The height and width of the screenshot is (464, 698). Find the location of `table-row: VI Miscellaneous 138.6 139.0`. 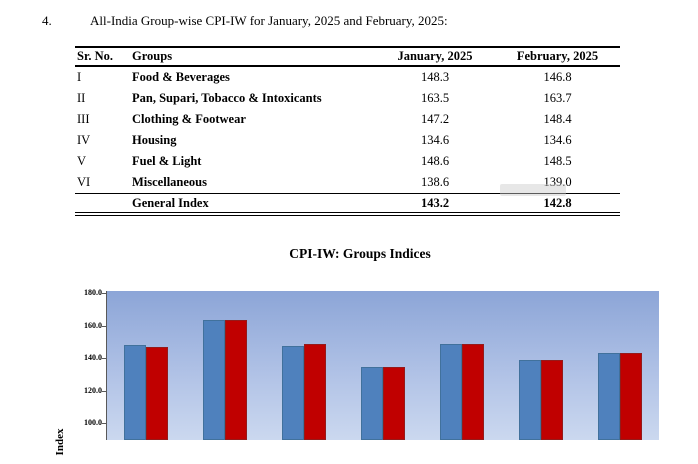

table-row: VI Miscellaneous 138.6 139.0 is located at coordinates (347, 183).